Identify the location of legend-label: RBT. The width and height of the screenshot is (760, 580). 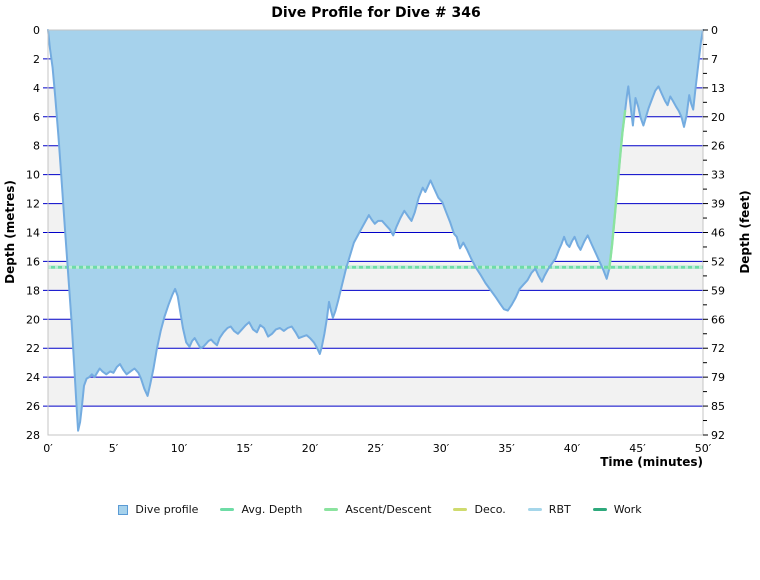
(559, 509).